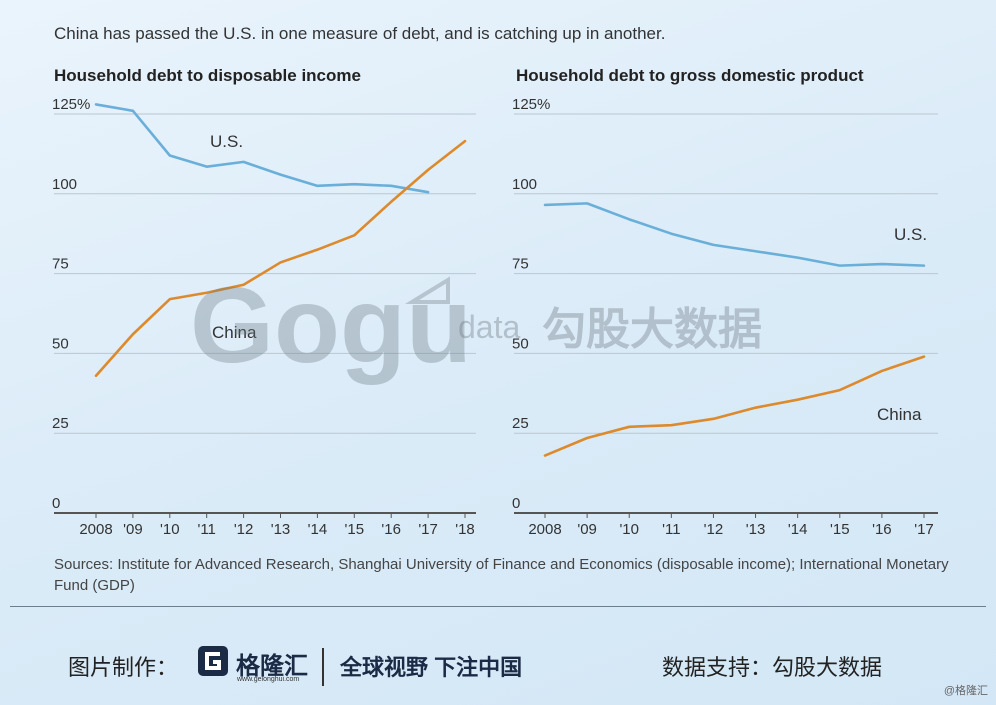  What do you see at coordinates (323, 667) in the screenshot?
I see `footer-separator` at bounding box center [323, 667].